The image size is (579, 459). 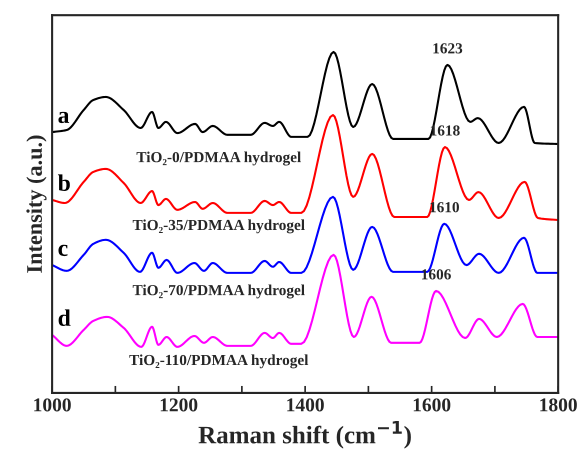 What do you see at coordinates (218, 361) in the screenshot?
I see `annotation: TiO₂-110/PDMAA hydrogel` at bounding box center [218, 361].